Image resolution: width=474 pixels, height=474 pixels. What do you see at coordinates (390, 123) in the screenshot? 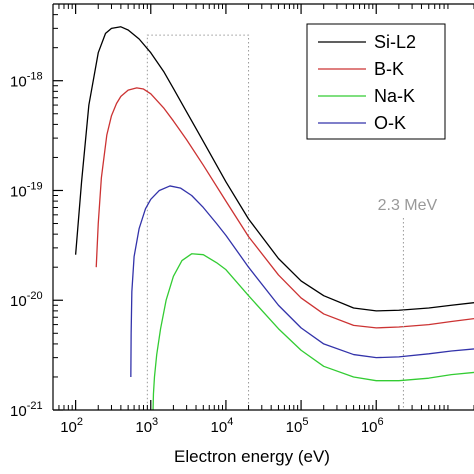
I see `legend-label-o-k: O-K` at bounding box center [390, 123].